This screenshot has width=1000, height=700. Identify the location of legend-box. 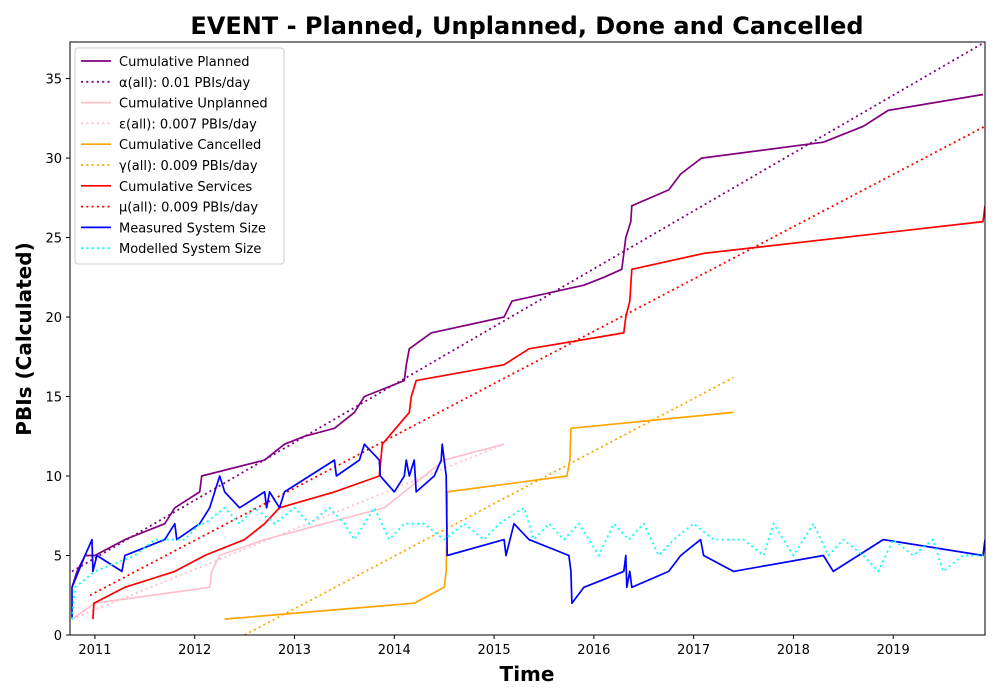
(179, 156).